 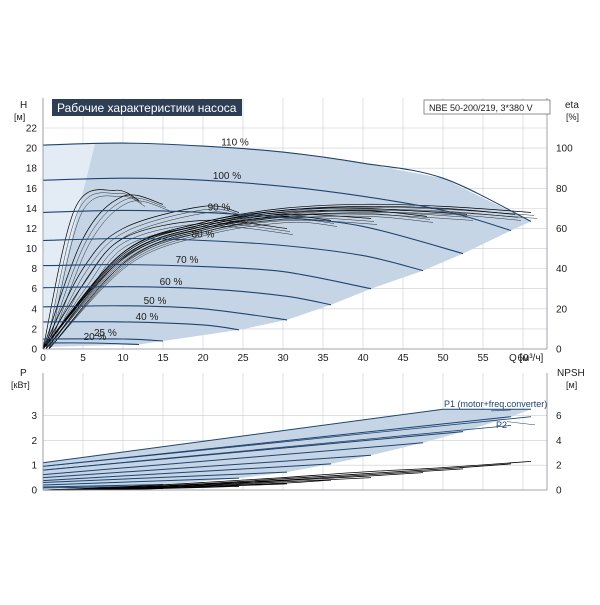 What do you see at coordinates (32, 249) in the screenshot?
I see `head-tick-label: 10` at bounding box center [32, 249].